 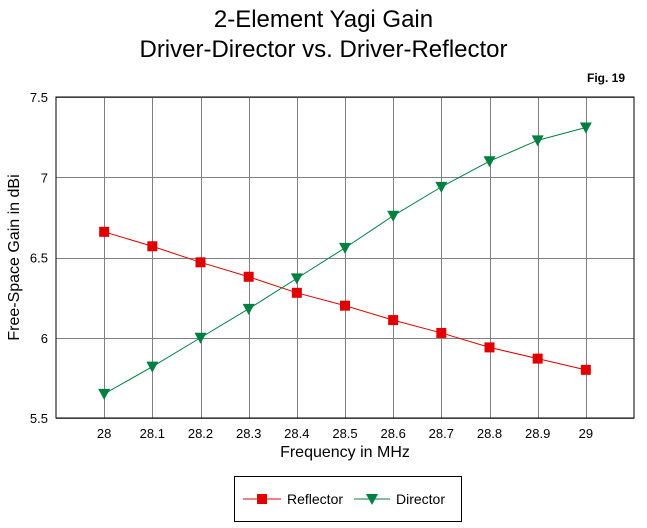 I want to click on x-tick-label: 28.6, so click(x=393, y=433).